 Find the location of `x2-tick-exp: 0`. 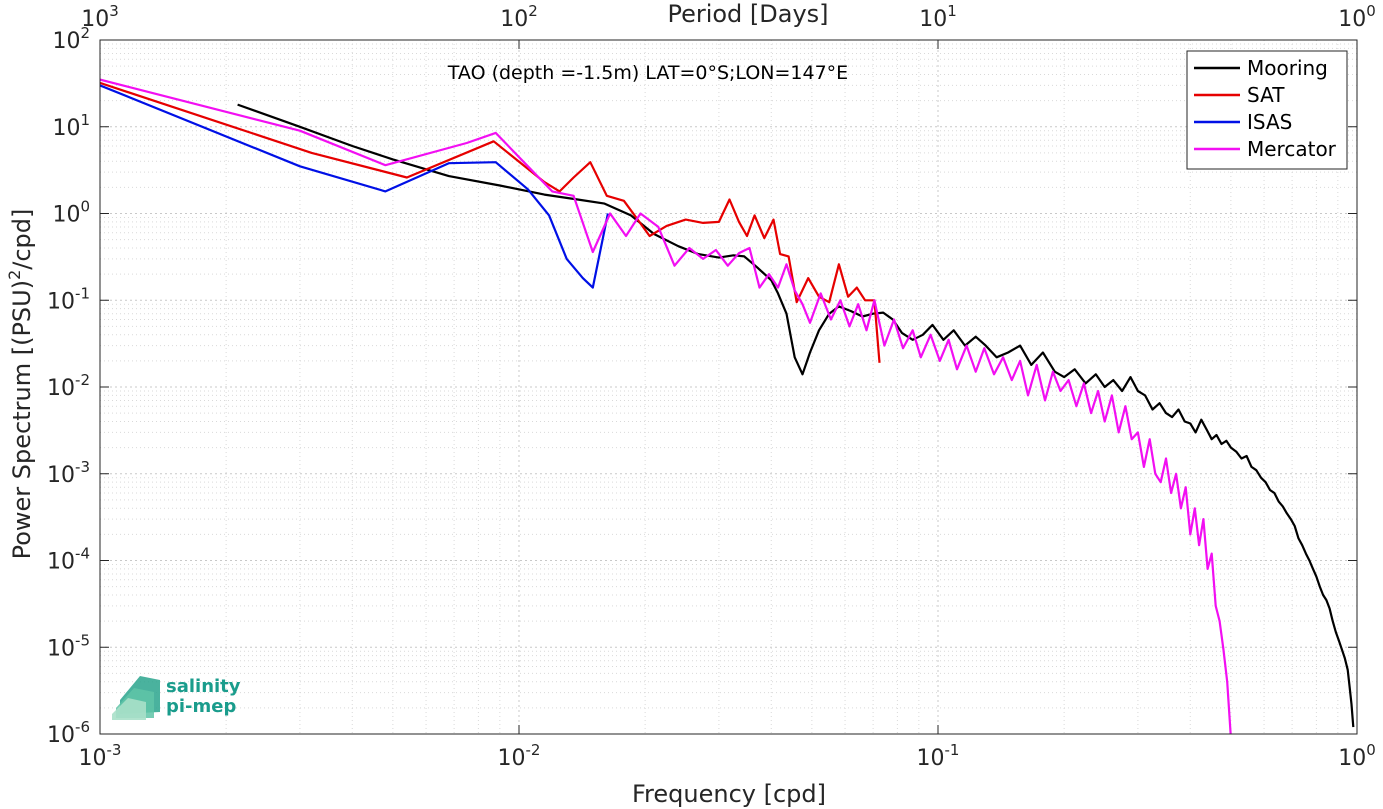

x2-tick-exp: 0 is located at coordinates (1371, 11).